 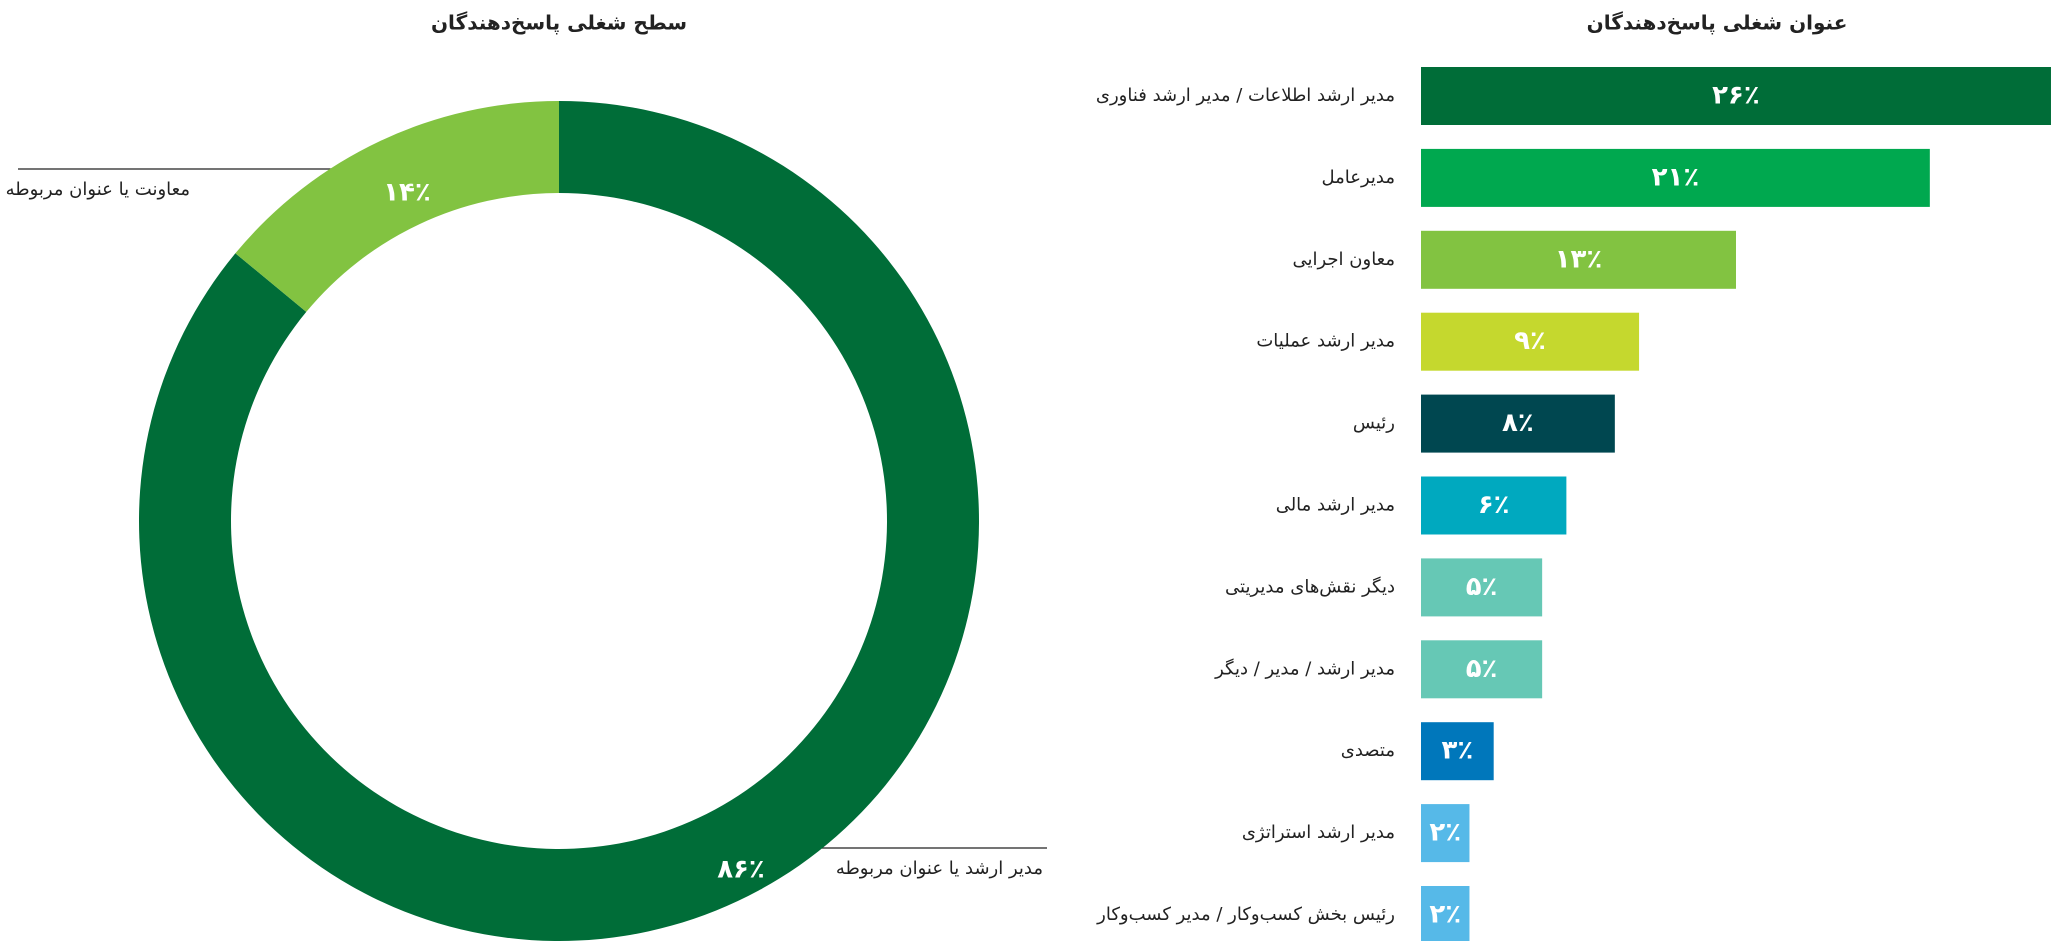 What do you see at coordinates (1310, 586) in the screenshot?
I see `bar-category-label: دیگر نقش‌های مدیریتی` at bounding box center [1310, 586].